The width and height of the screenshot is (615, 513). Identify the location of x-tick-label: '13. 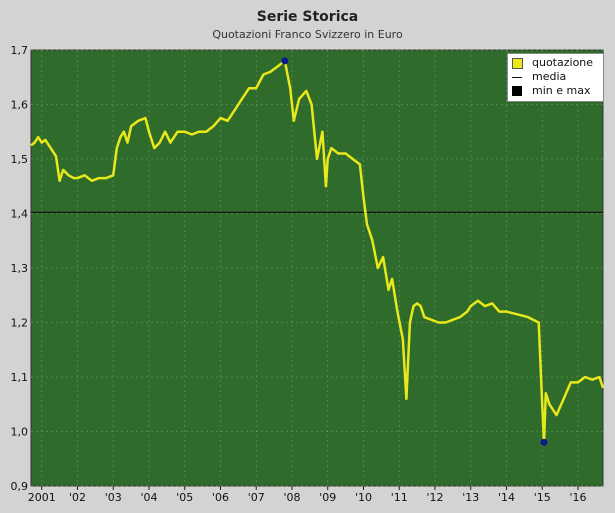
(470, 497).